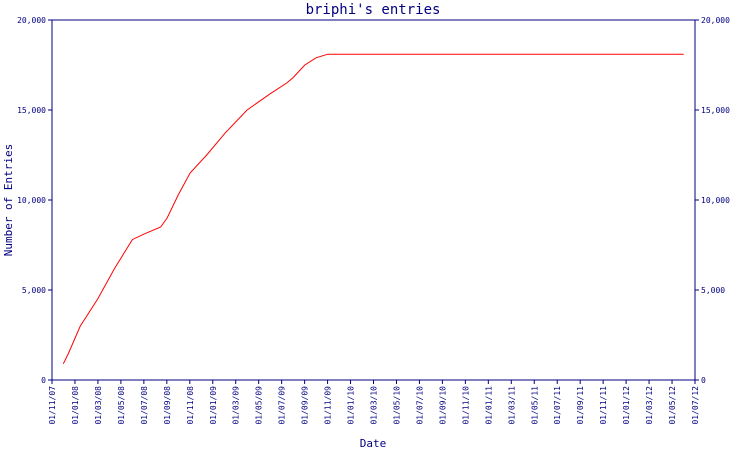 The width and height of the screenshot is (750, 450). Describe the element at coordinates (396, 405) in the screenshot. I see `x-tick-label: 01/05/10` at that location.